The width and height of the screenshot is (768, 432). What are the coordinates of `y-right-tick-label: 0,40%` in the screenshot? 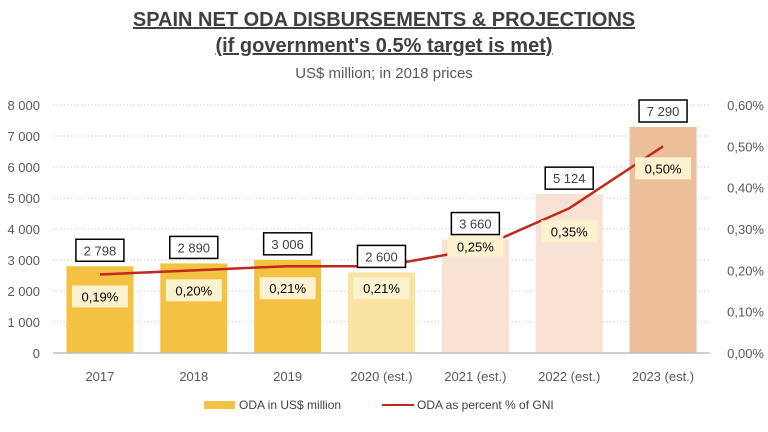 It's located at (745, 188).